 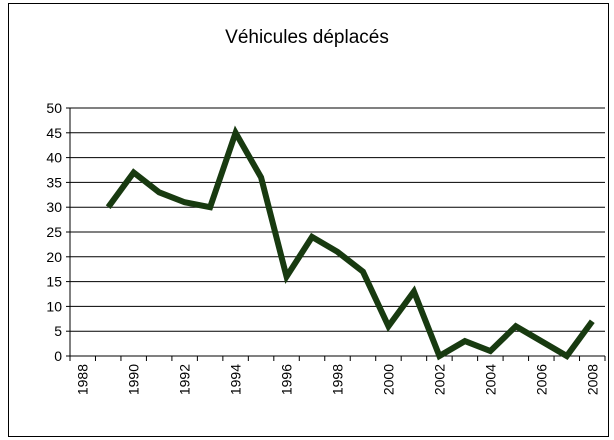 I want to click on x-tick-label: 1990, so click(x=134, y=379).